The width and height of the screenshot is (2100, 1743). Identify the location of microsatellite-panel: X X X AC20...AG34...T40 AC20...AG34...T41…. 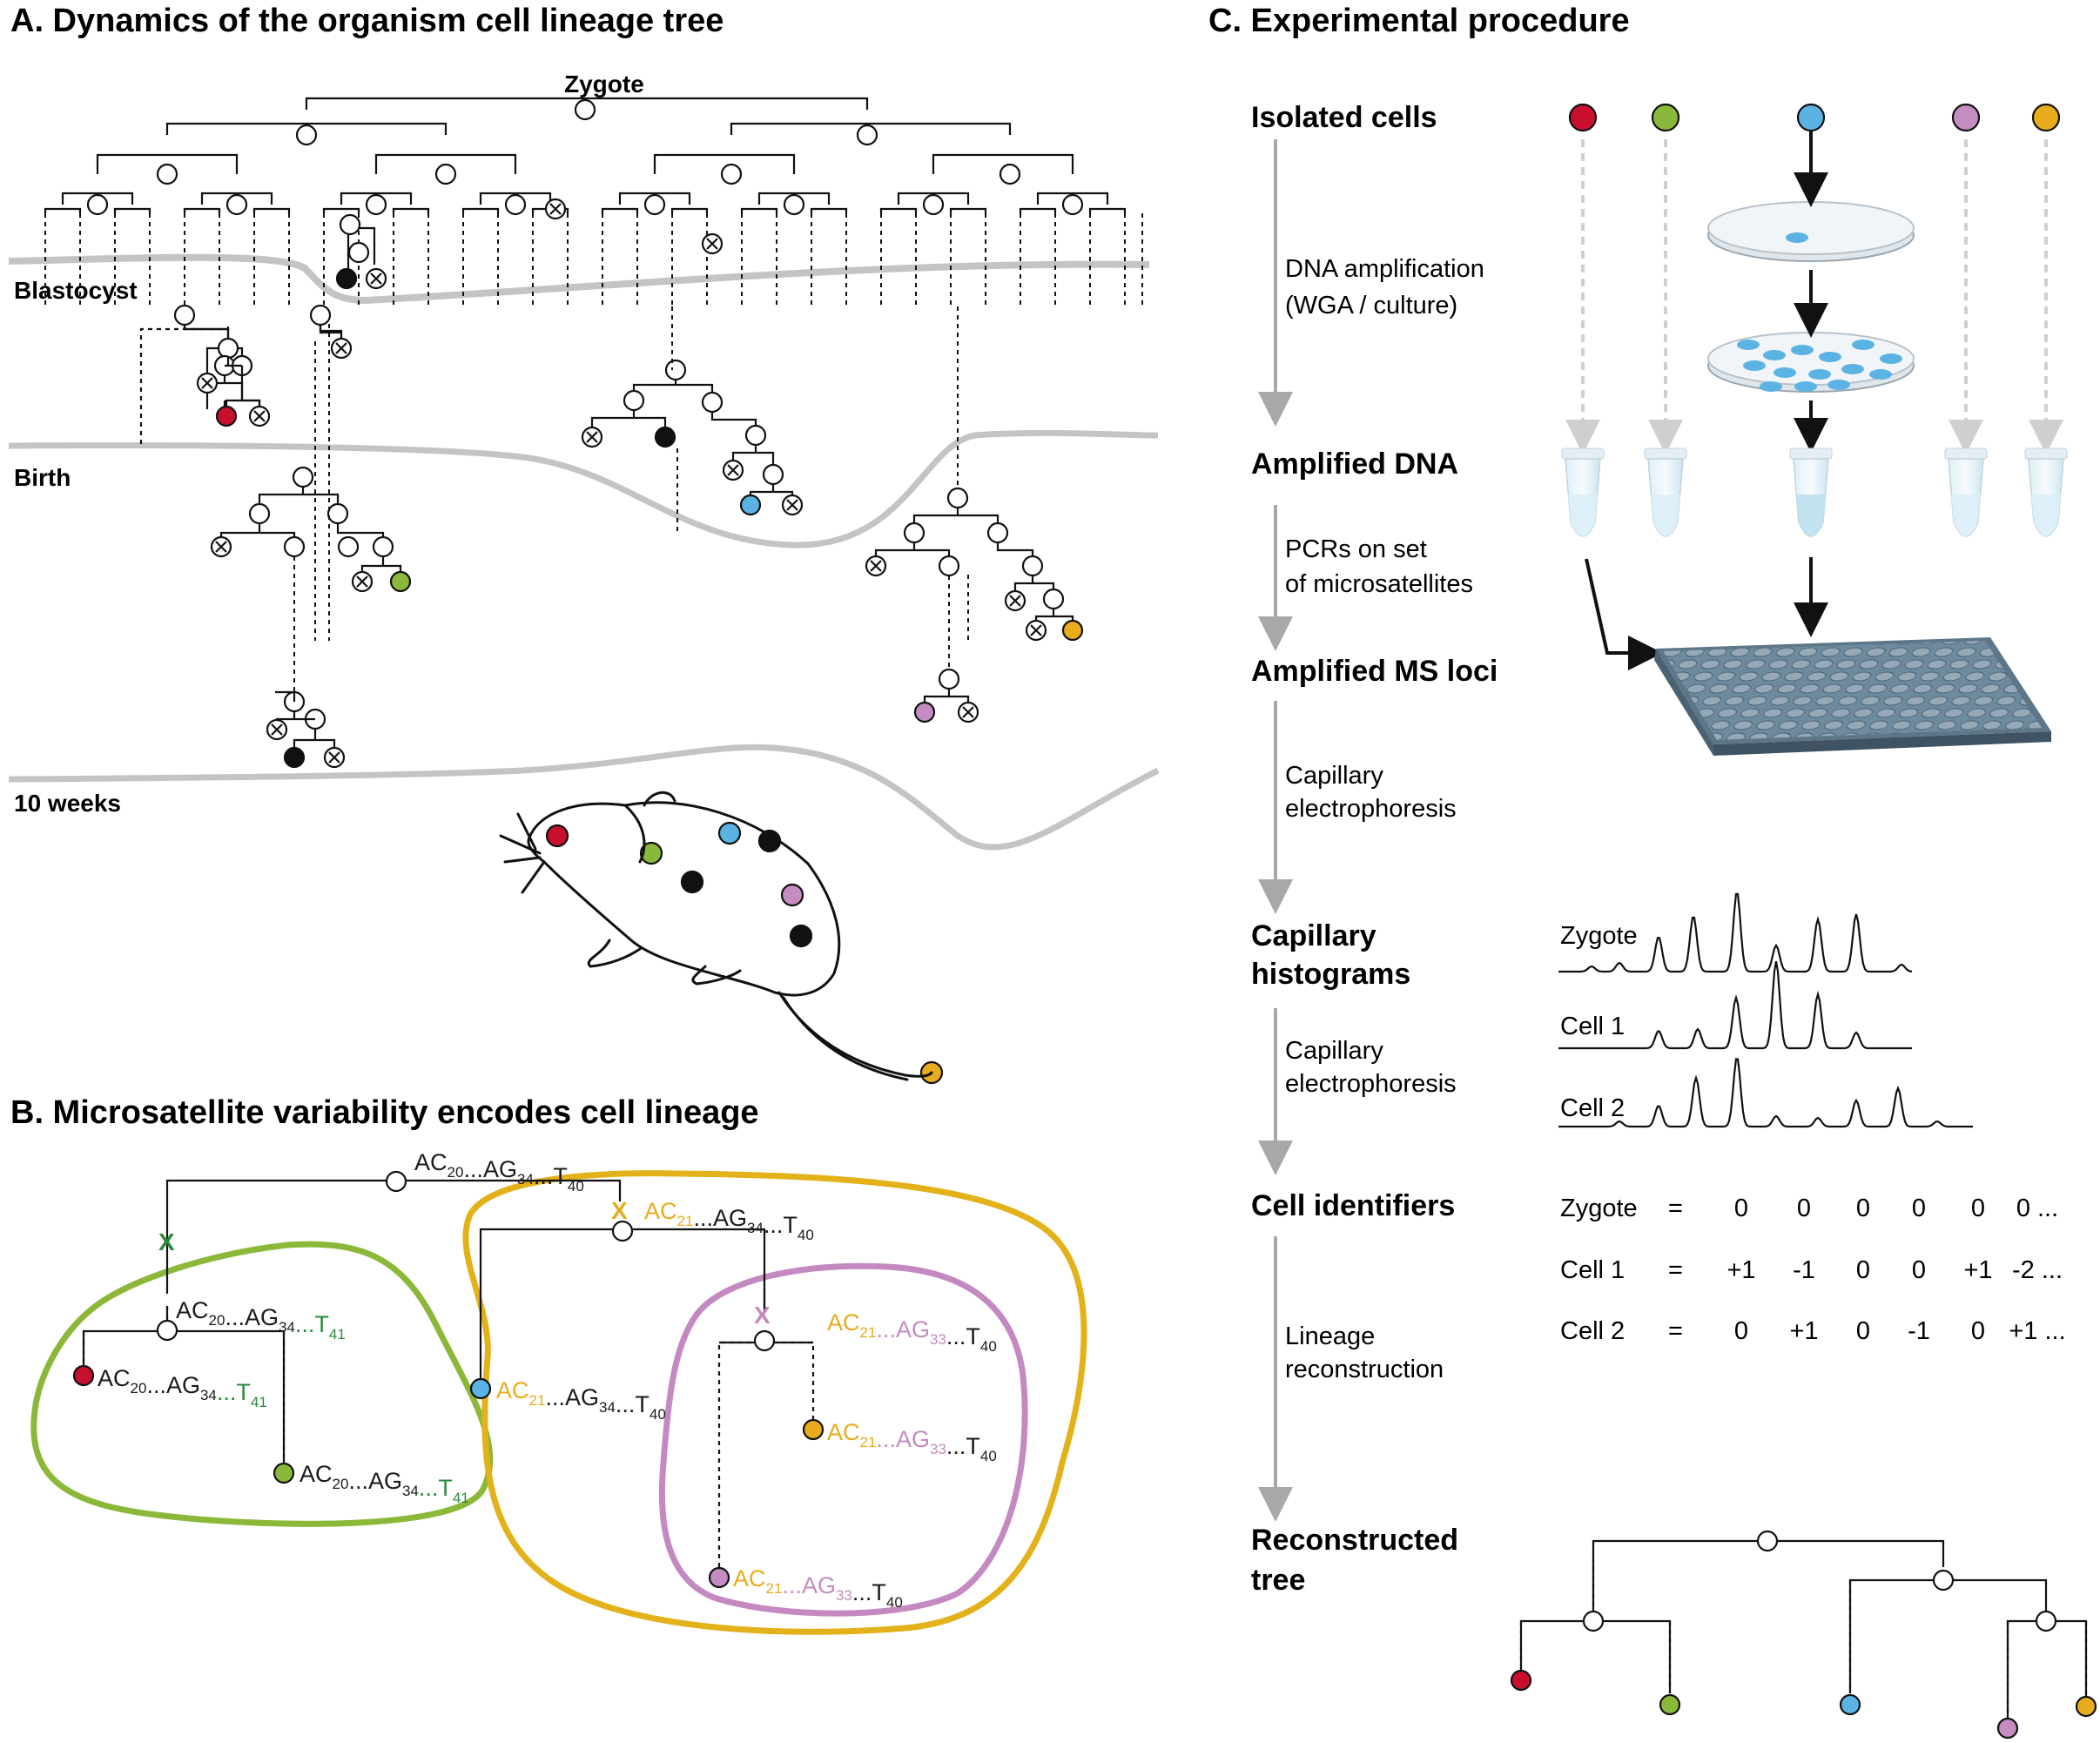
(558, 1392).